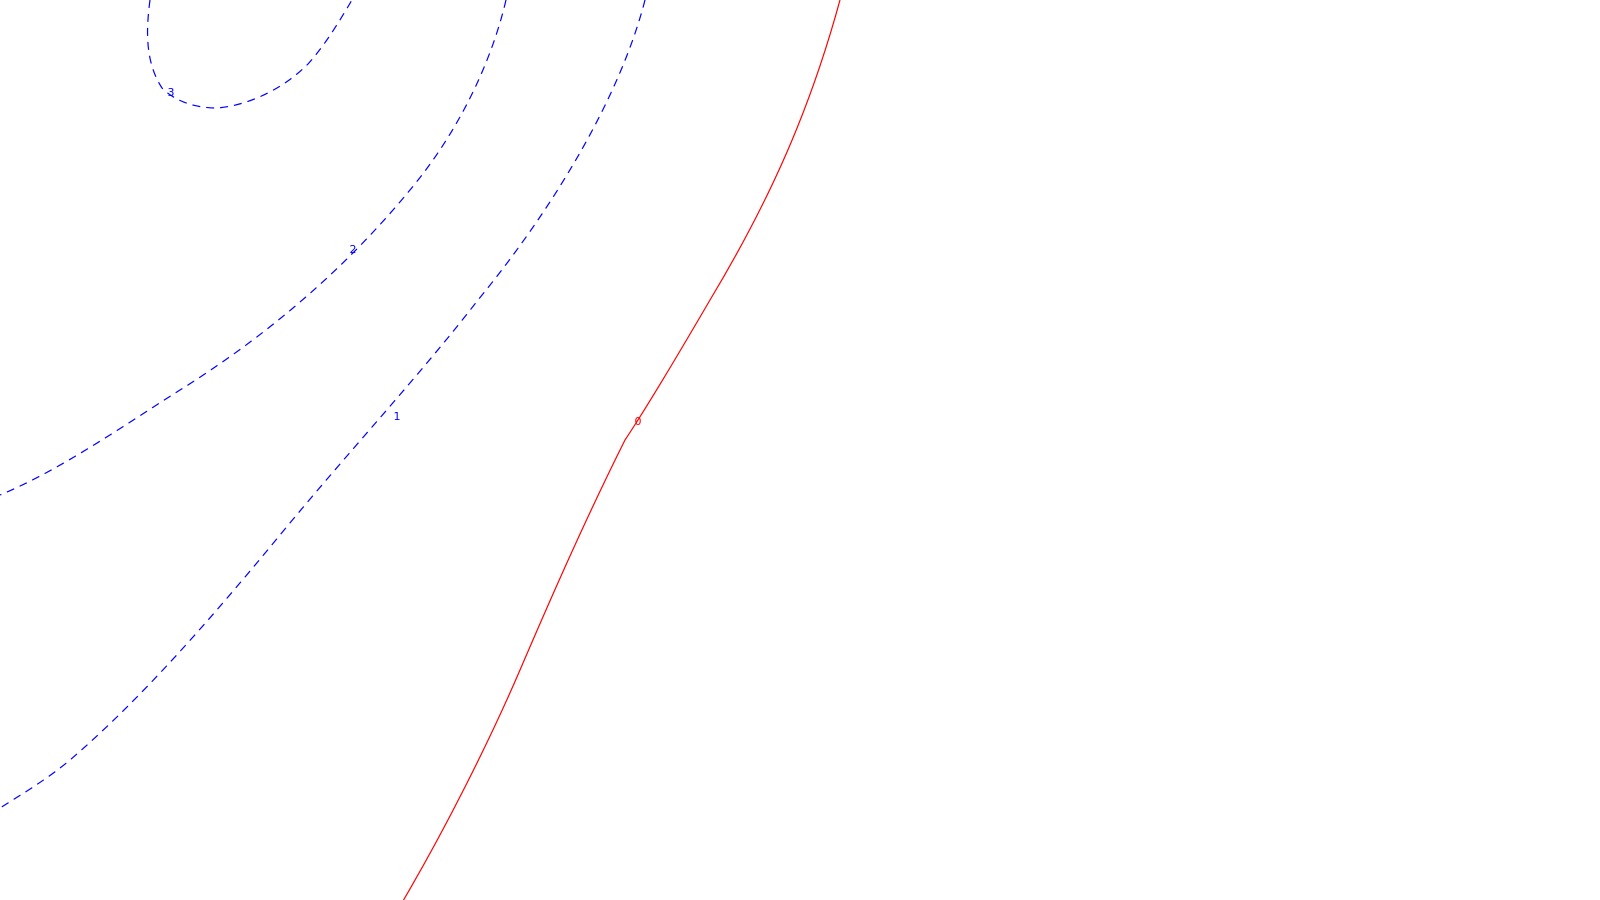  What do you see at coordinates (353, 249) in the screenshot?
I see `contour-label-level-2: 2` at bounding box center [353, 249].